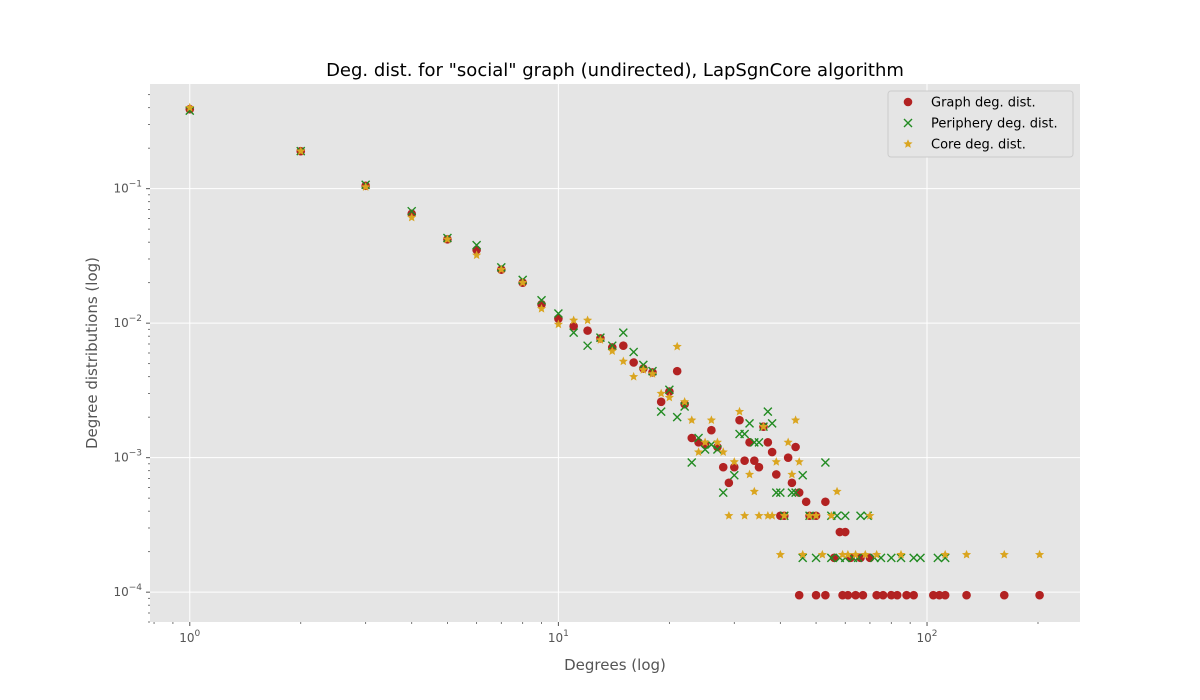  I want to click on legend-label: Graph deg. dist., so click(983, 103).